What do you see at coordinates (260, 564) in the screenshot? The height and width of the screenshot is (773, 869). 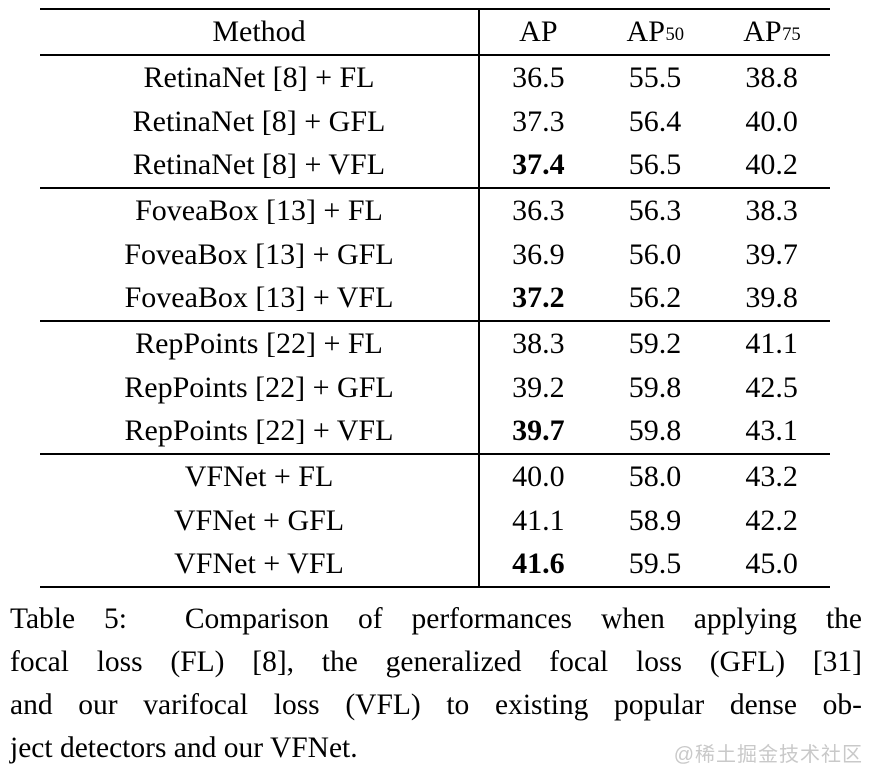 I see `method-cell: VFNet + VFL` at bounding box center [260, 564].